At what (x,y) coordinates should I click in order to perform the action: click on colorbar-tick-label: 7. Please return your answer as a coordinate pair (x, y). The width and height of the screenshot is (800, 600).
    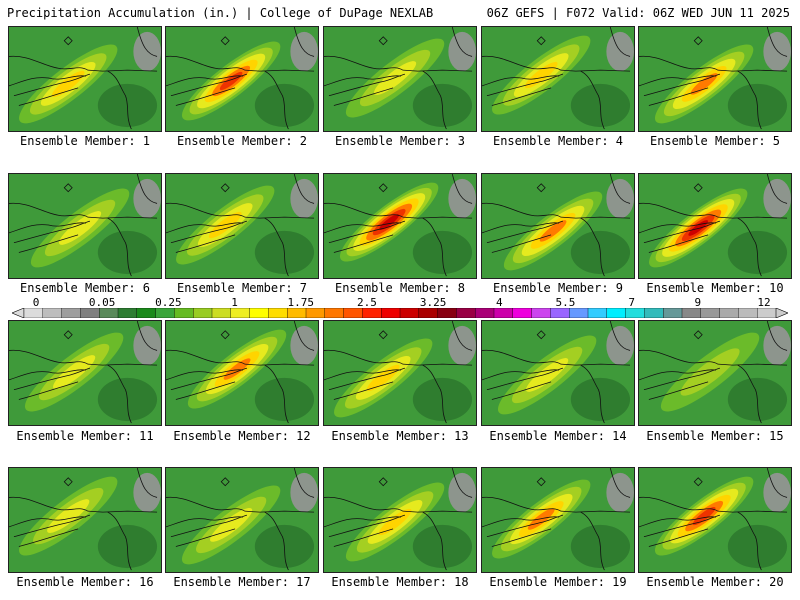
    Looking at the image, I should click on (631, 302).